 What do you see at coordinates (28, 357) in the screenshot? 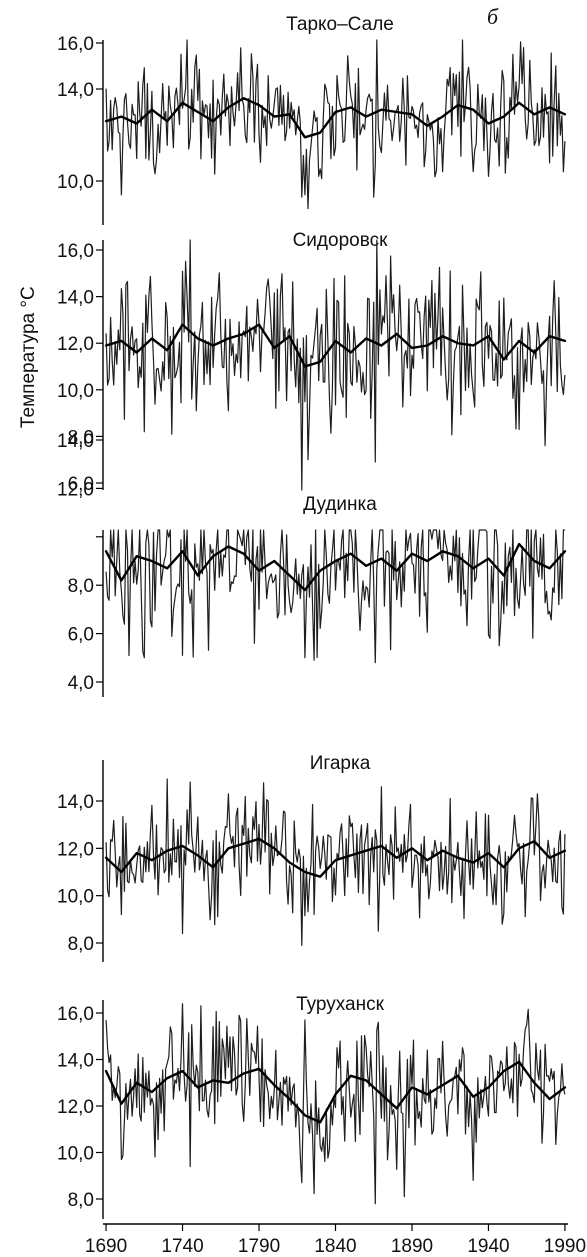
I see `y-axis-label: Температура °С` at bounding box center [28, 357].